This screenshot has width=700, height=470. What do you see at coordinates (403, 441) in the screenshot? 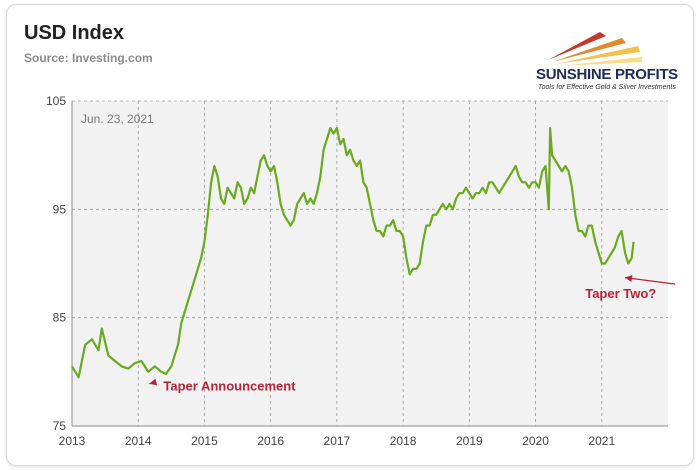
I see `x-tick-label: 2018` at bounding box center [403, 441].